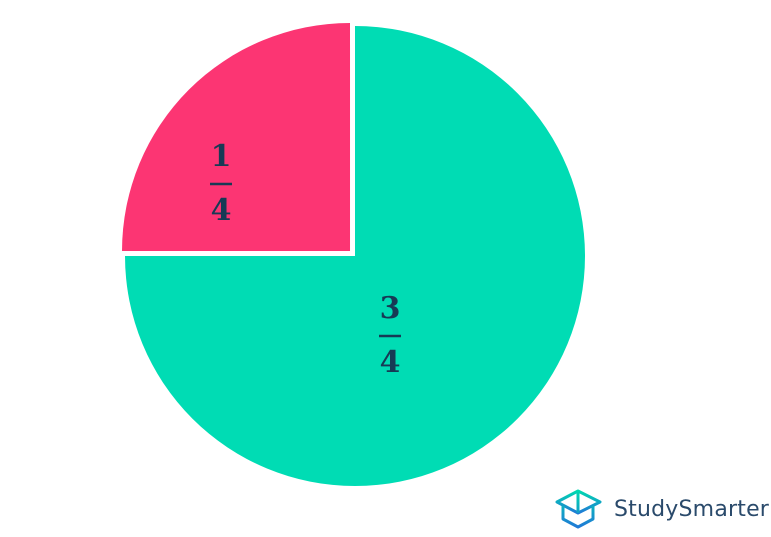 The image size is (771, 537). Describe the element at coordinates (221, 156) in the screenshot. I see `numerator: 1` at that location.